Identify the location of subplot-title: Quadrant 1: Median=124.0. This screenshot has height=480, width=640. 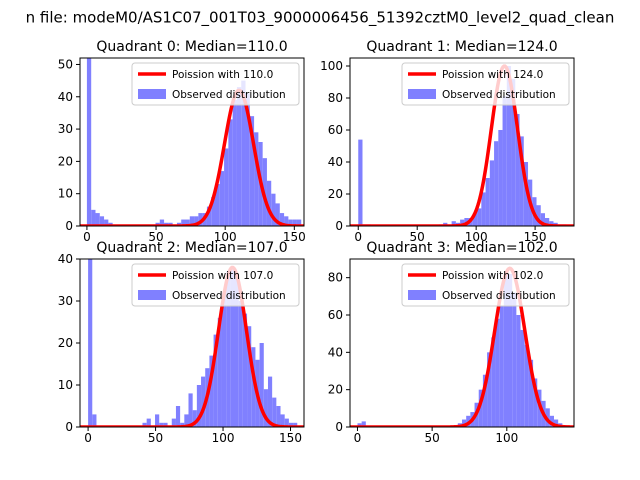
(461, 47).